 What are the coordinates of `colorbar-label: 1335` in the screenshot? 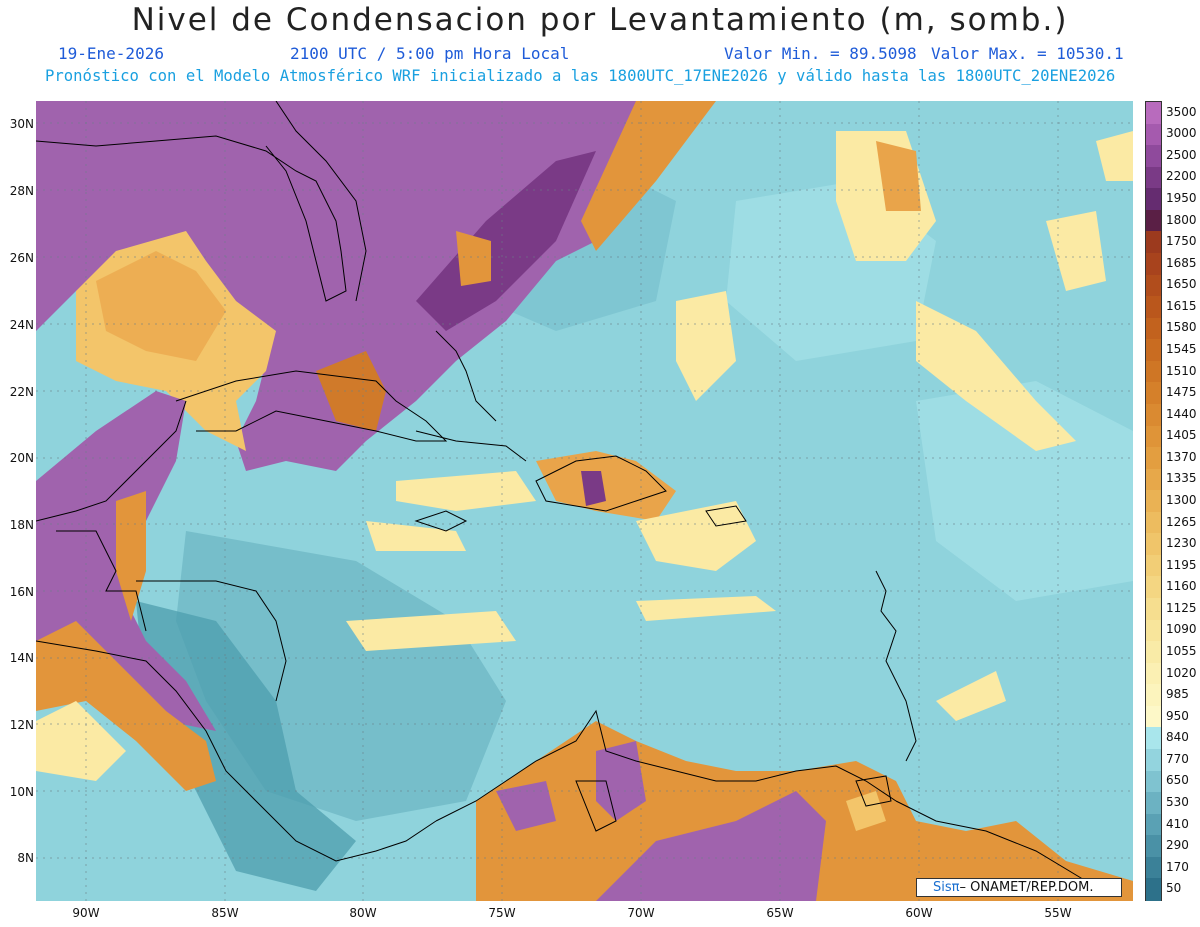 It's located at (1181, 478).